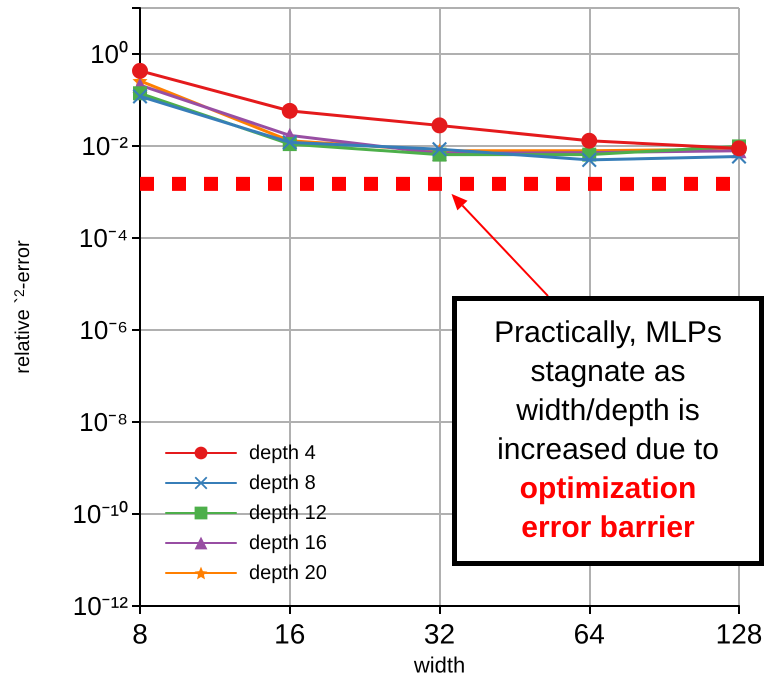 The width and height of the screenshot is (782, 684). Describe the element at coordinates (140, 634) in the screenshot. I see `x-tick-label: 8` at that location.